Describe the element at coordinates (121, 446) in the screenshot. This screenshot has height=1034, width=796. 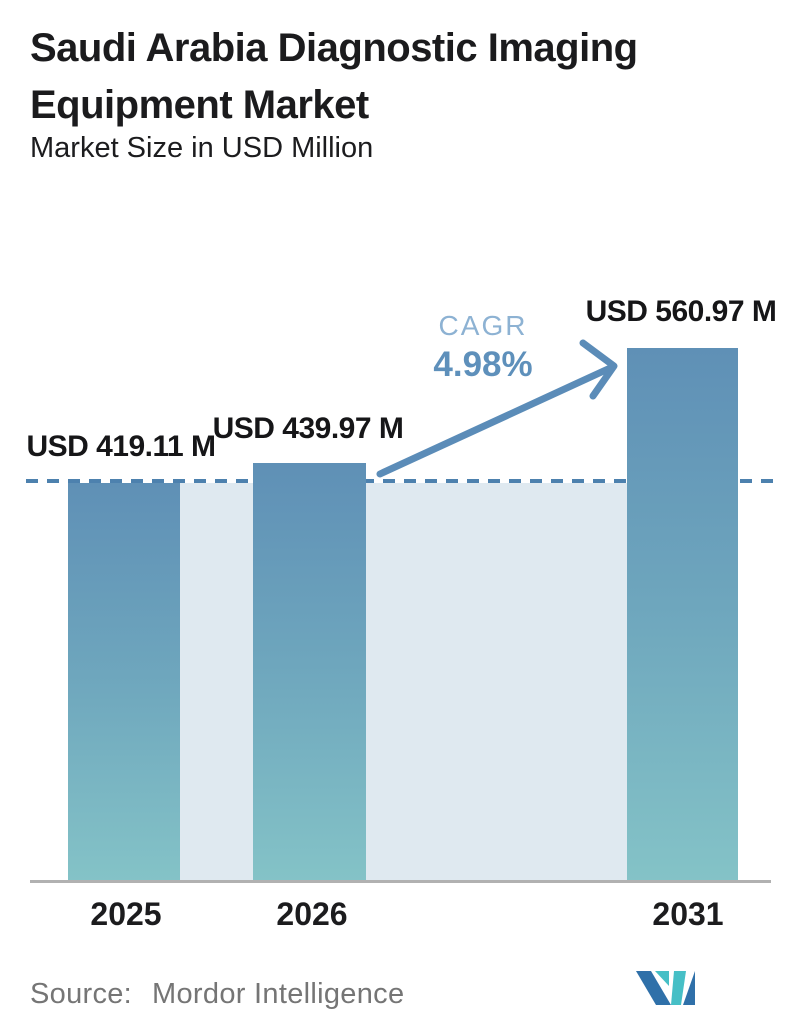
I see `value-label-2025: USD 419.11 M` at that location.